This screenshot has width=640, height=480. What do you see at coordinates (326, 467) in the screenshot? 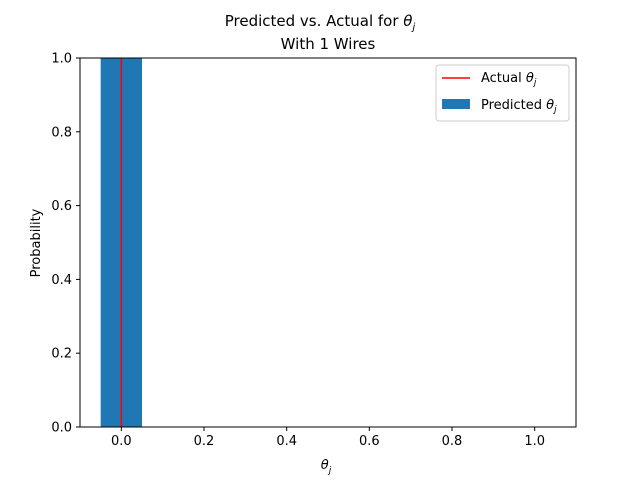
I see `x-axis-label: θj` at bounding box center [326, 467].